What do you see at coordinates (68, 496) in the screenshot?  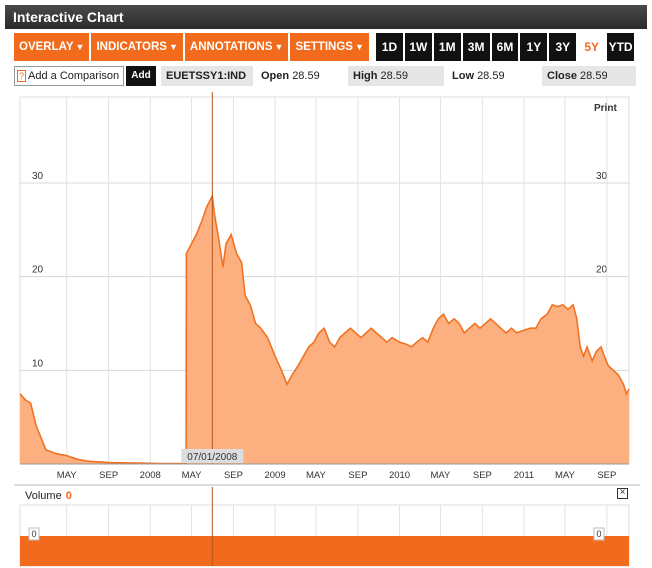 I see `volume-value: 0` at bounding box center [68, 496].